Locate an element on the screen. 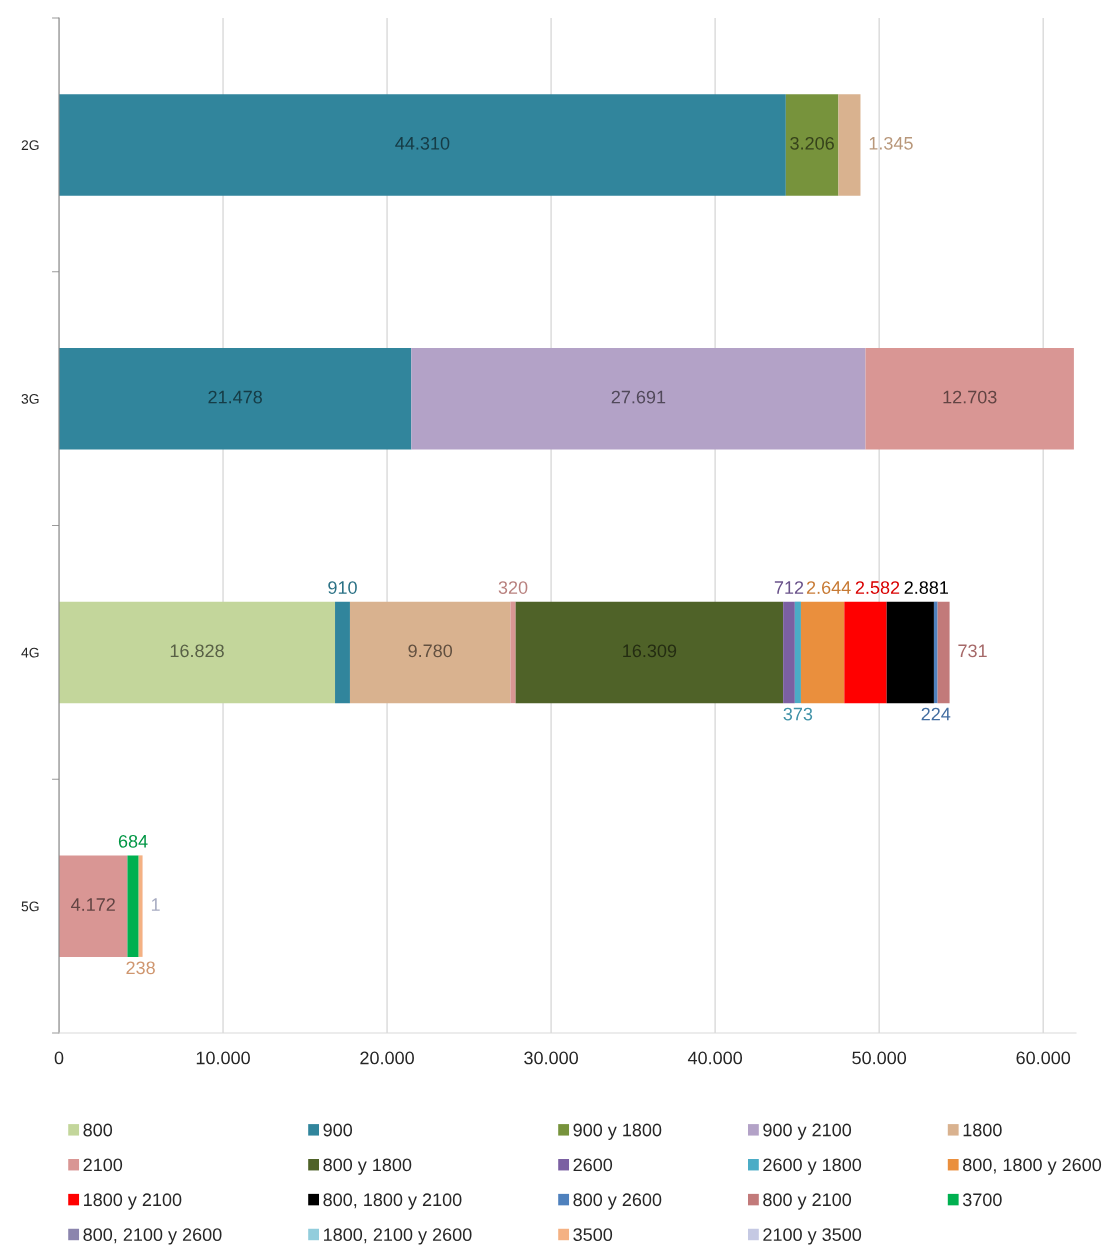 The image size is (1109, 1251). legend-label: 900 y 2100 is located at coordinates (807, 1131).